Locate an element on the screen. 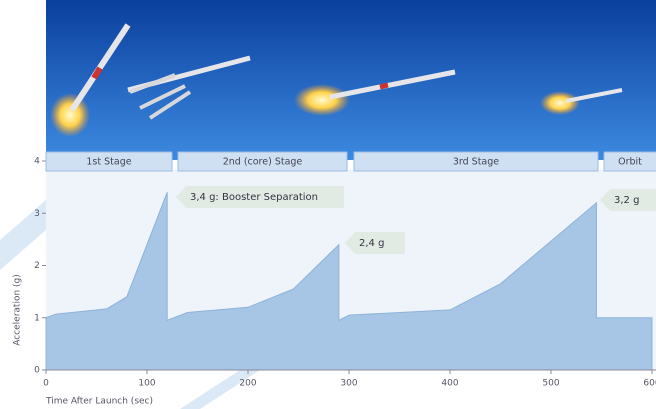 Image resolution: width=656 pixels, height=409 pixels. annotation: 3,2 g is located at coordinates (626, 200).